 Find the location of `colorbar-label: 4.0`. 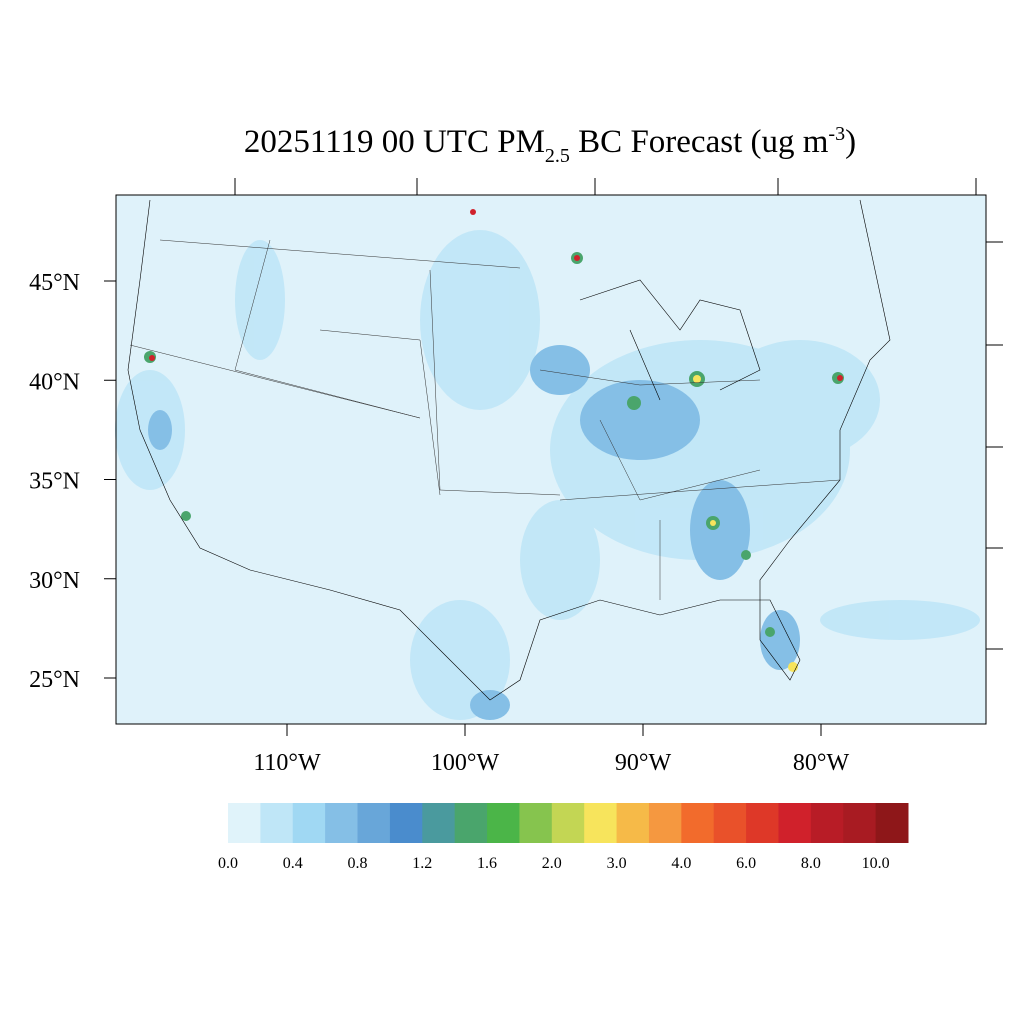

colorbar-label: 4.0 is located at coordinates (681, 863).